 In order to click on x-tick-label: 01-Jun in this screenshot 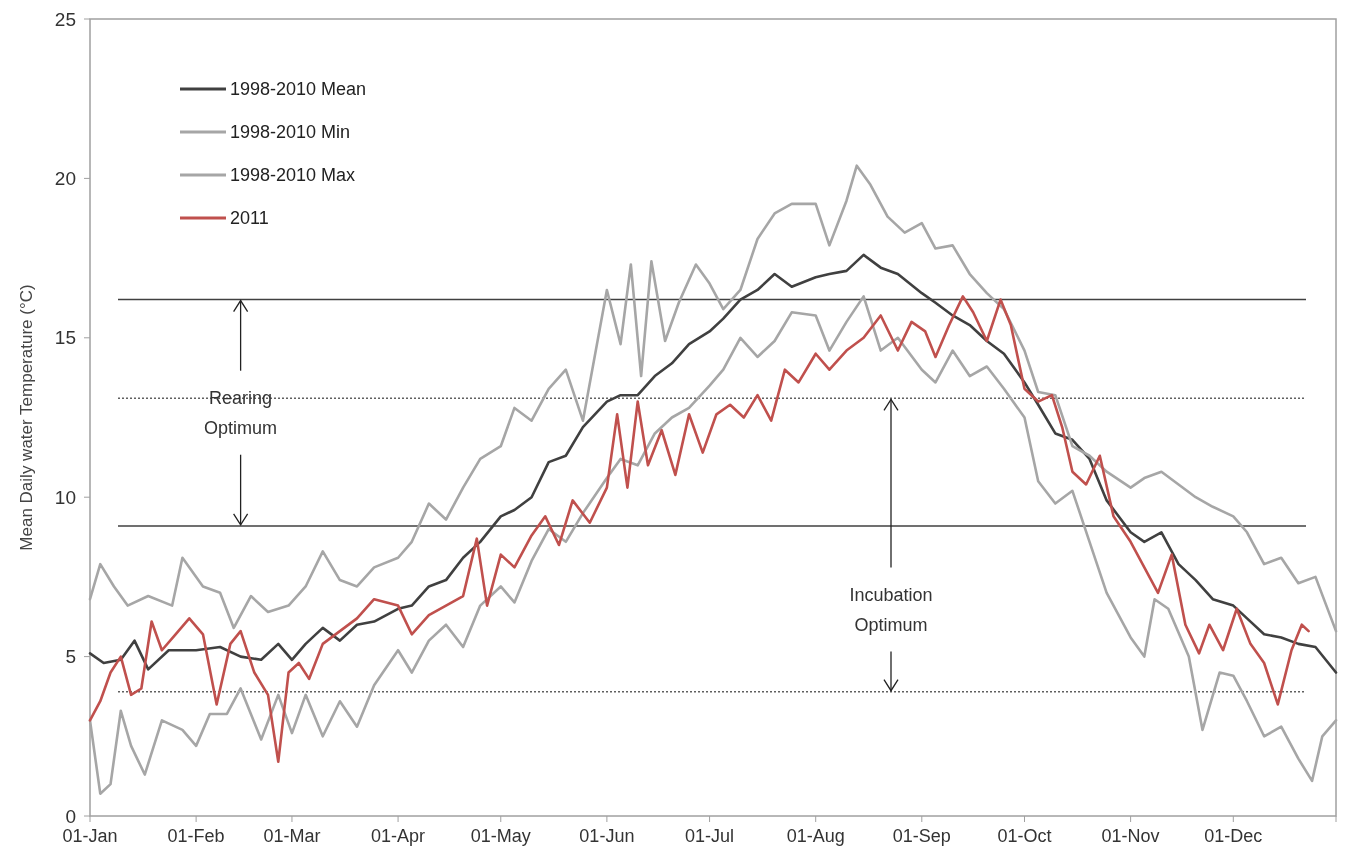, I will do `click(607, 836)`.